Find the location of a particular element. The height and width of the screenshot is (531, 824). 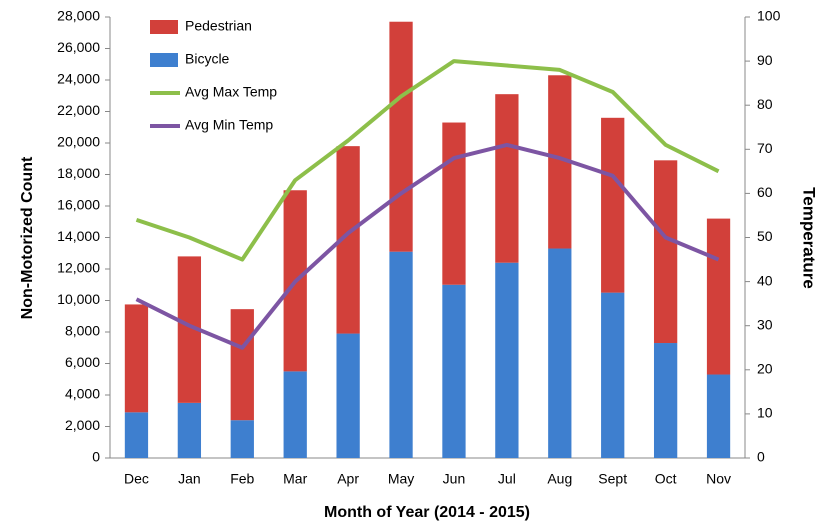

y-tick-label: 14,000 is located at coordinates (78, 236).